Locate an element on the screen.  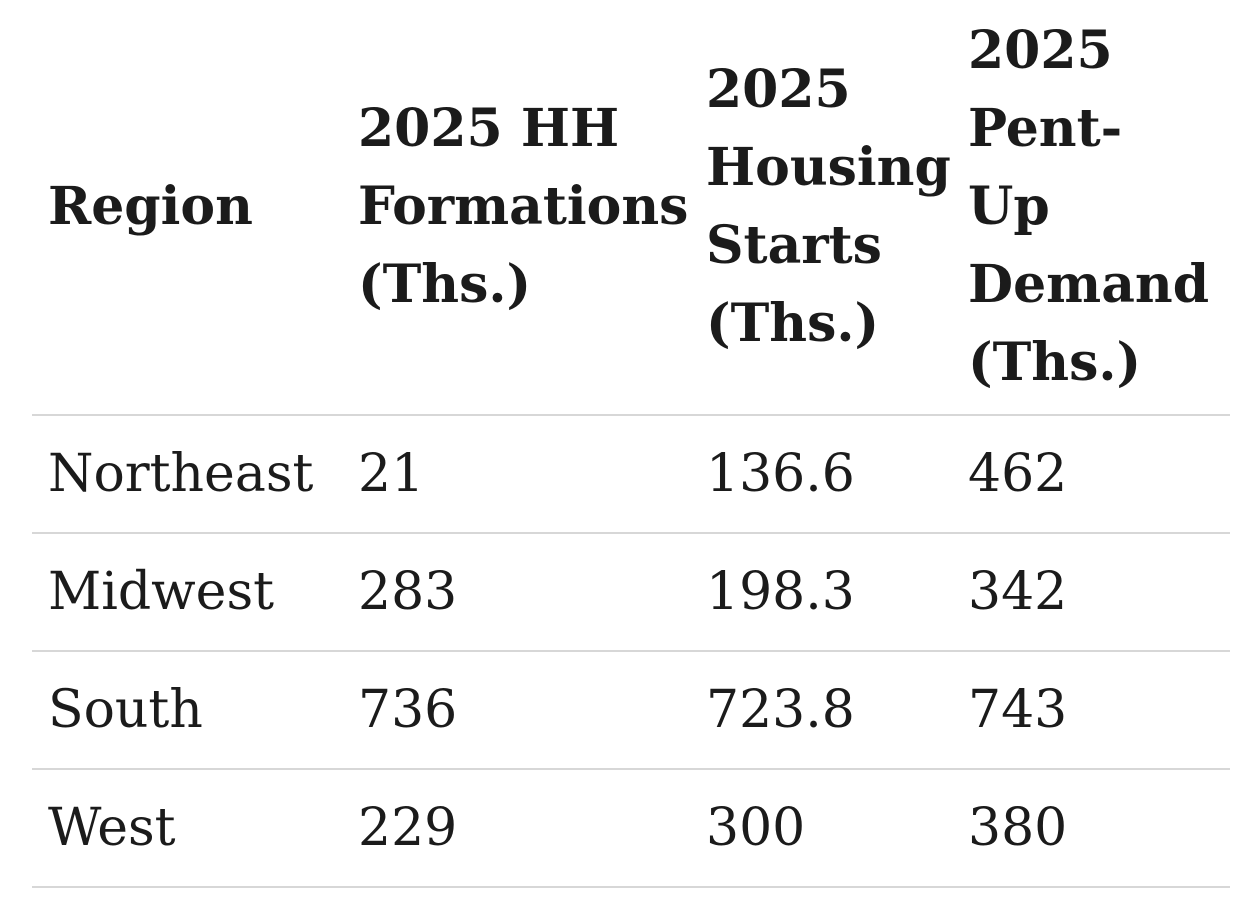
region-cell: West is located at coordinates (187, 828).